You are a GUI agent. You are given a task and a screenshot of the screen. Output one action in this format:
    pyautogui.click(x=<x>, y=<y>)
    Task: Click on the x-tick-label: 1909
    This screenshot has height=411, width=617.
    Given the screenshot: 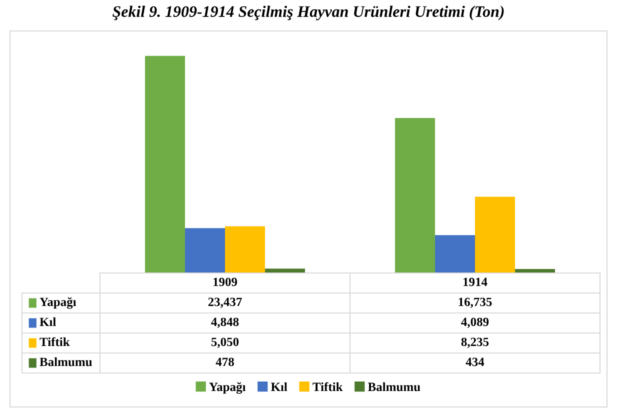 What is the action you would take?
    pyautogui.click(x=226, y=282)
    